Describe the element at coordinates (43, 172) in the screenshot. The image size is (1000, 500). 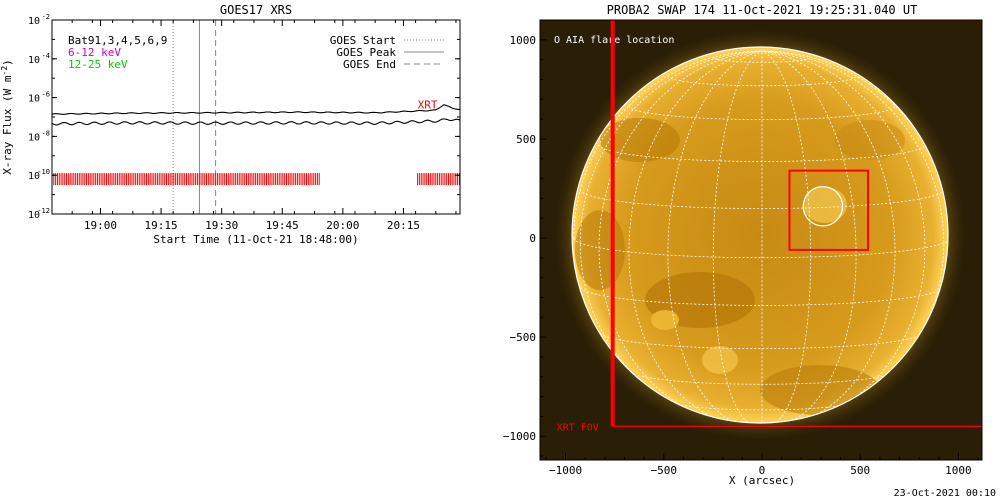
I see `goes-y-tick-exponent: -10` at that location.